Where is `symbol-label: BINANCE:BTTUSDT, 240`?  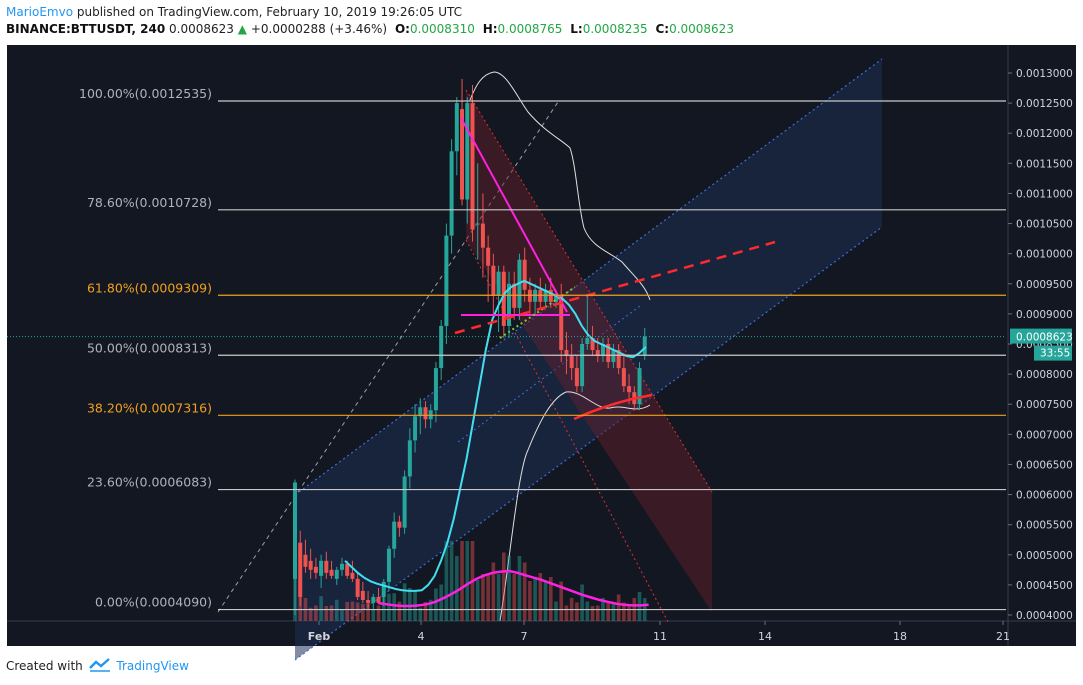
symbol-label: BINANCE:BTTUSDT, 240 is located at coordinates (86, 29).